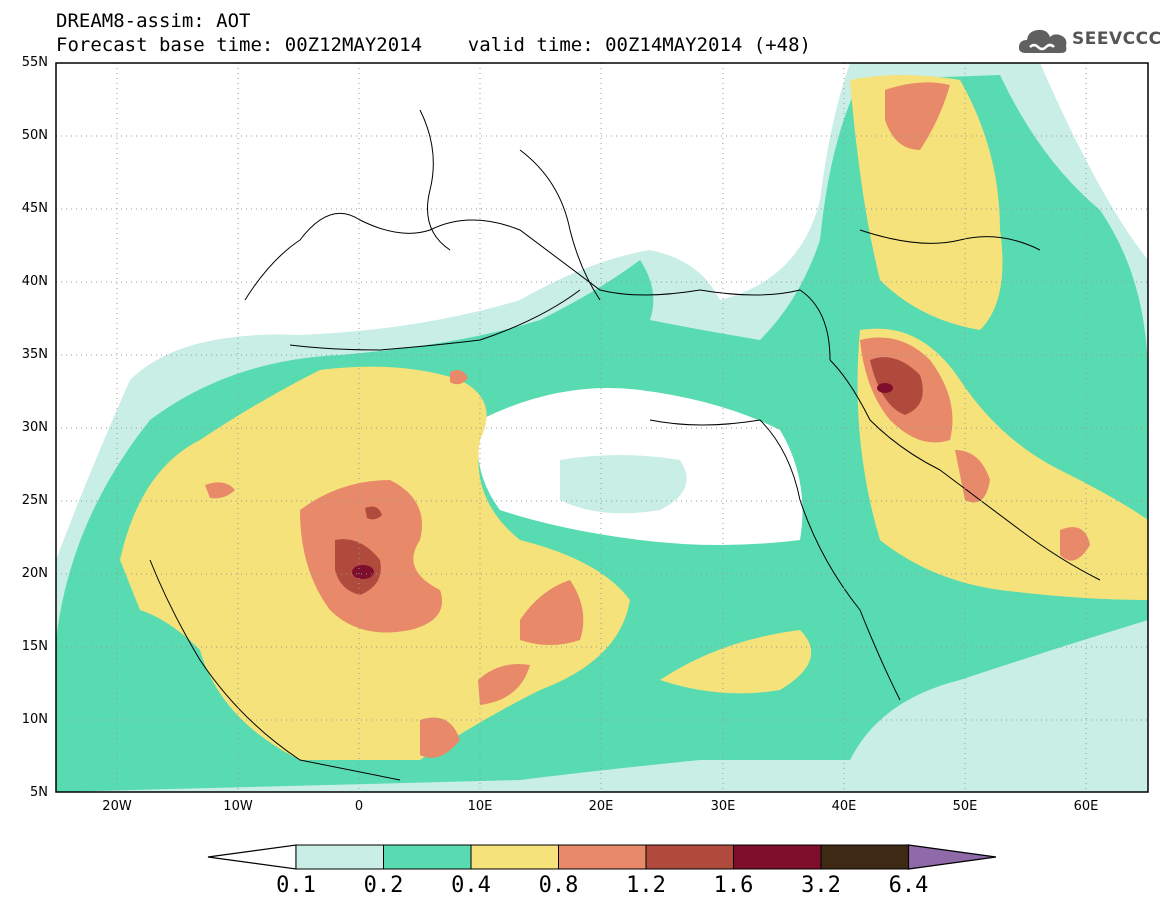 Image resolution: width=1165 pixels, height=905 pixels. Describe the element at coordinates (34, 500) in the screenshot. I see `y-tick-label: 25N` at that location.